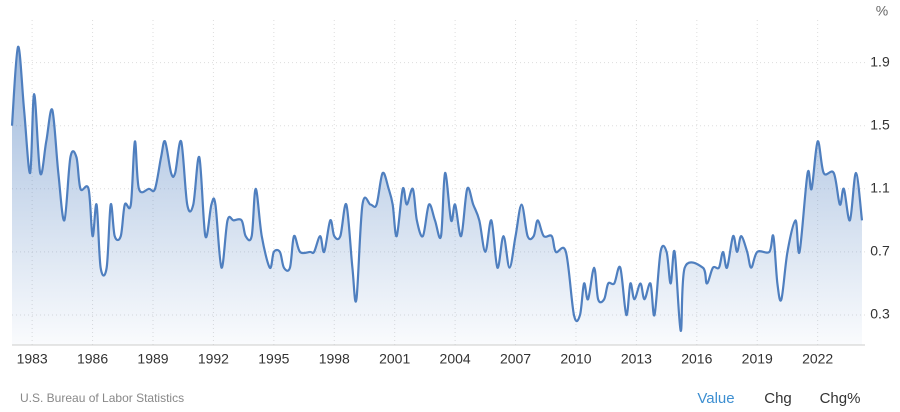 The height and width of the screenshot is (412, 900). Describe the element at coordinates (880, 314) in the screenshot. I see `y-tick-label: 0.3` at that location.